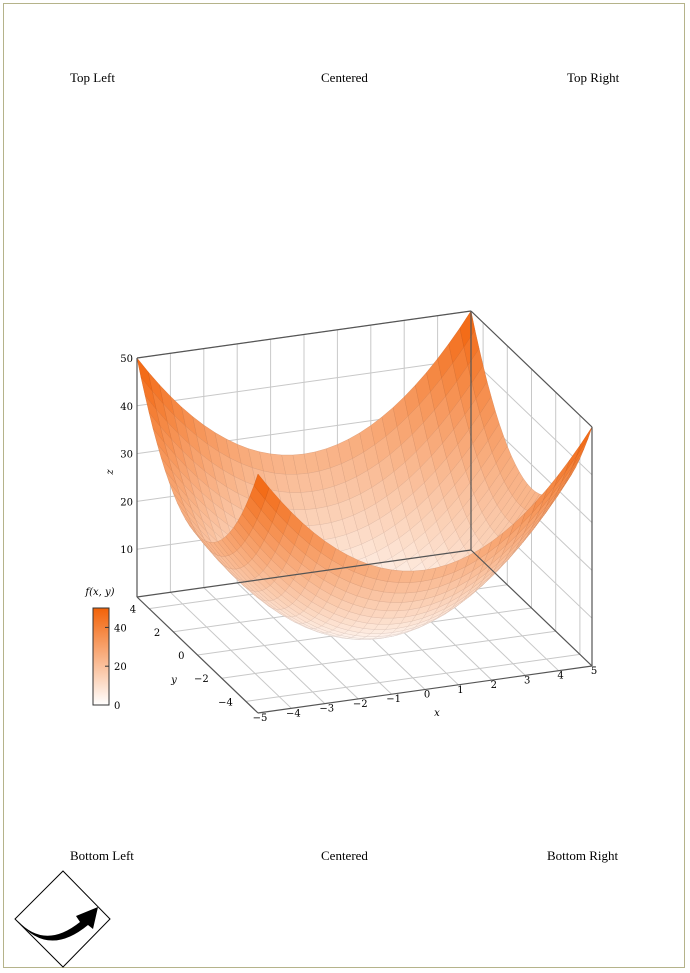  Describe the element at coordinates (304, 382) in the screenshot. I see `back-wall-gridline-z` at that location.